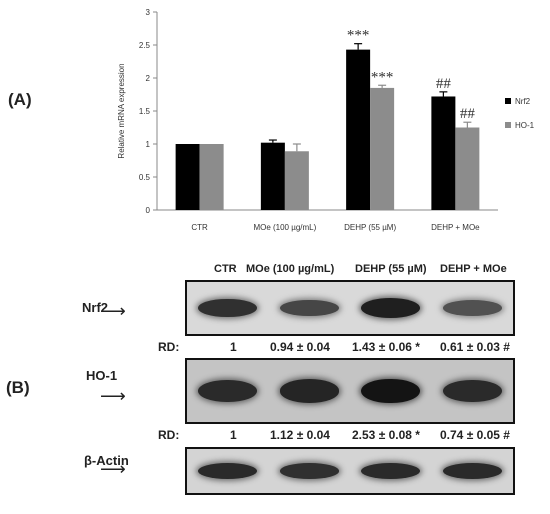  What do you see at coordinates (455, 227) in the screenshot?
I see `x-tick-label: DEHP + MOe` at bounding box center [455, 227].